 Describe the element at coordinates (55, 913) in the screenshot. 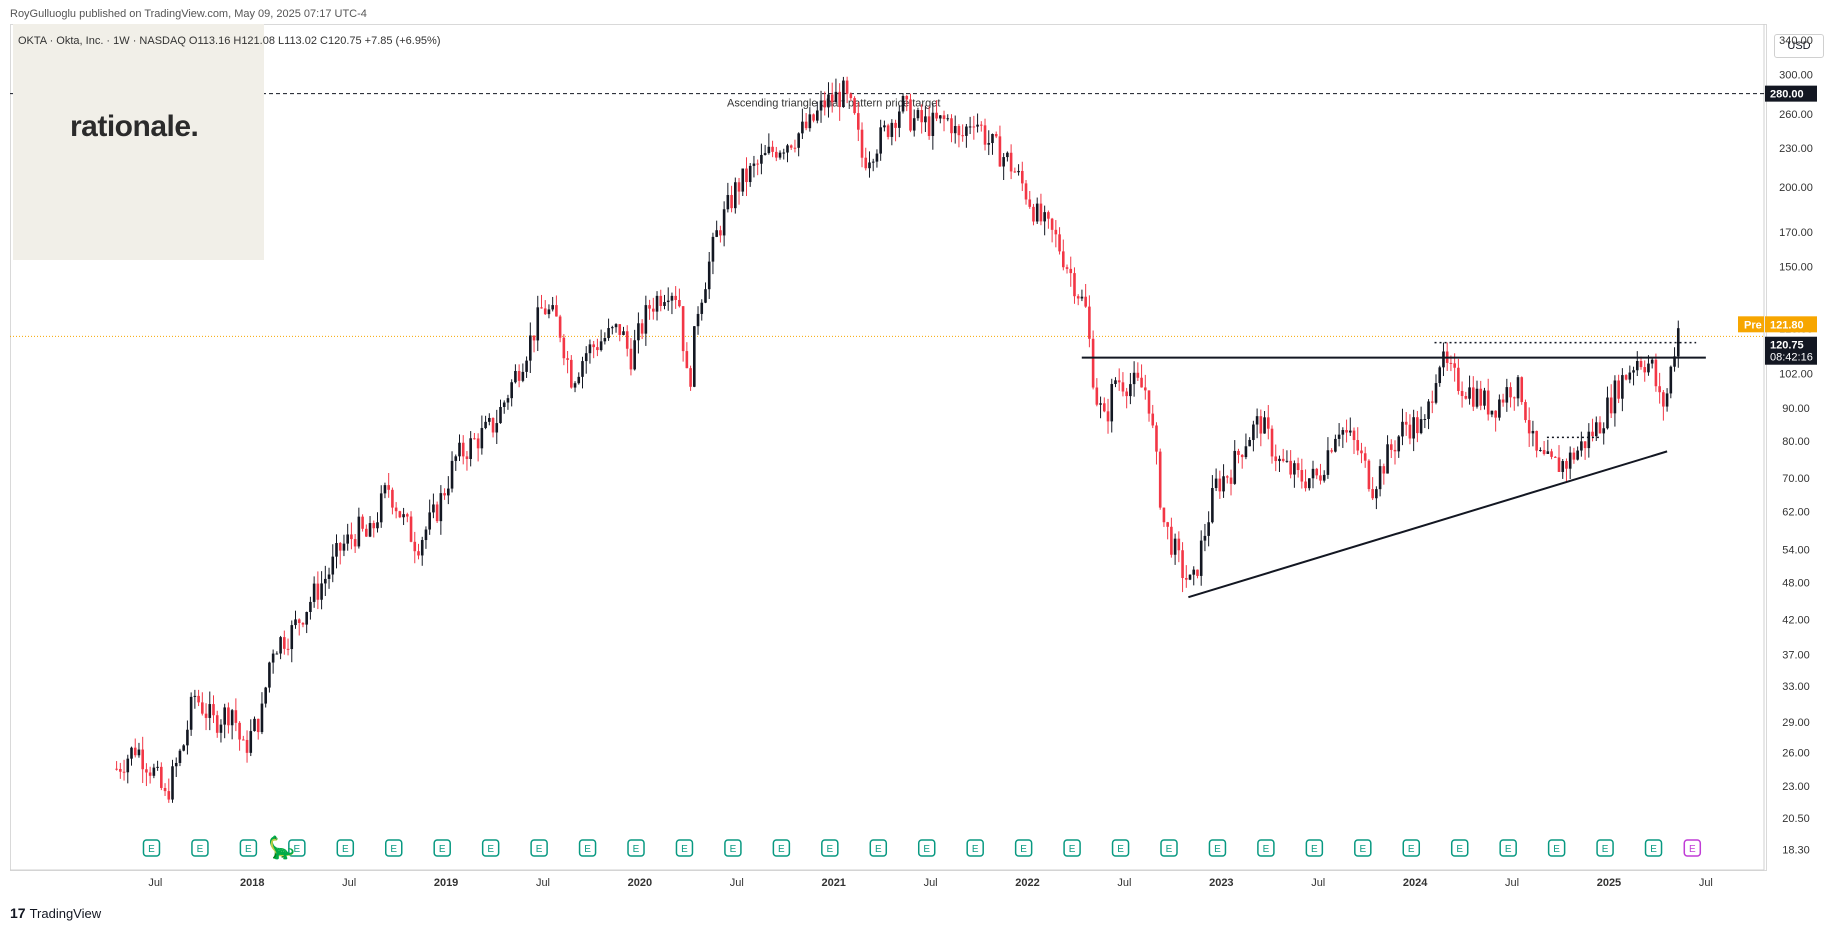

I see `tradingview-footer: 17 TradingView` at that location.